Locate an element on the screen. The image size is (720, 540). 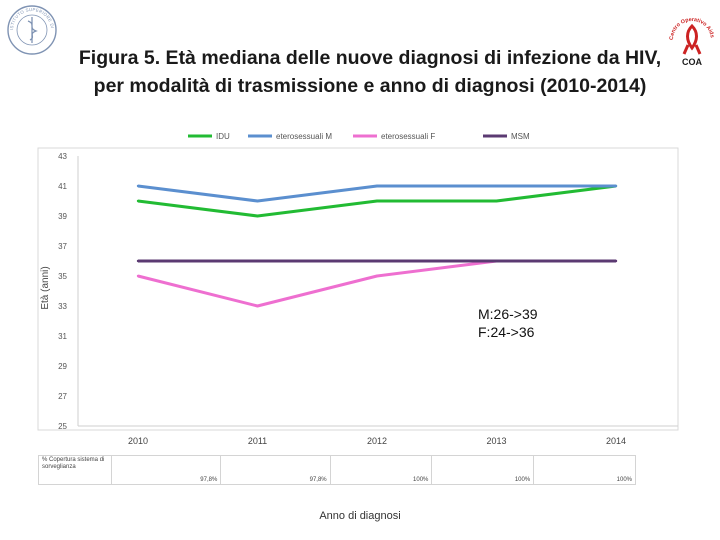
y-axis-label: Età (anni) is located at coordinates (45, 287).